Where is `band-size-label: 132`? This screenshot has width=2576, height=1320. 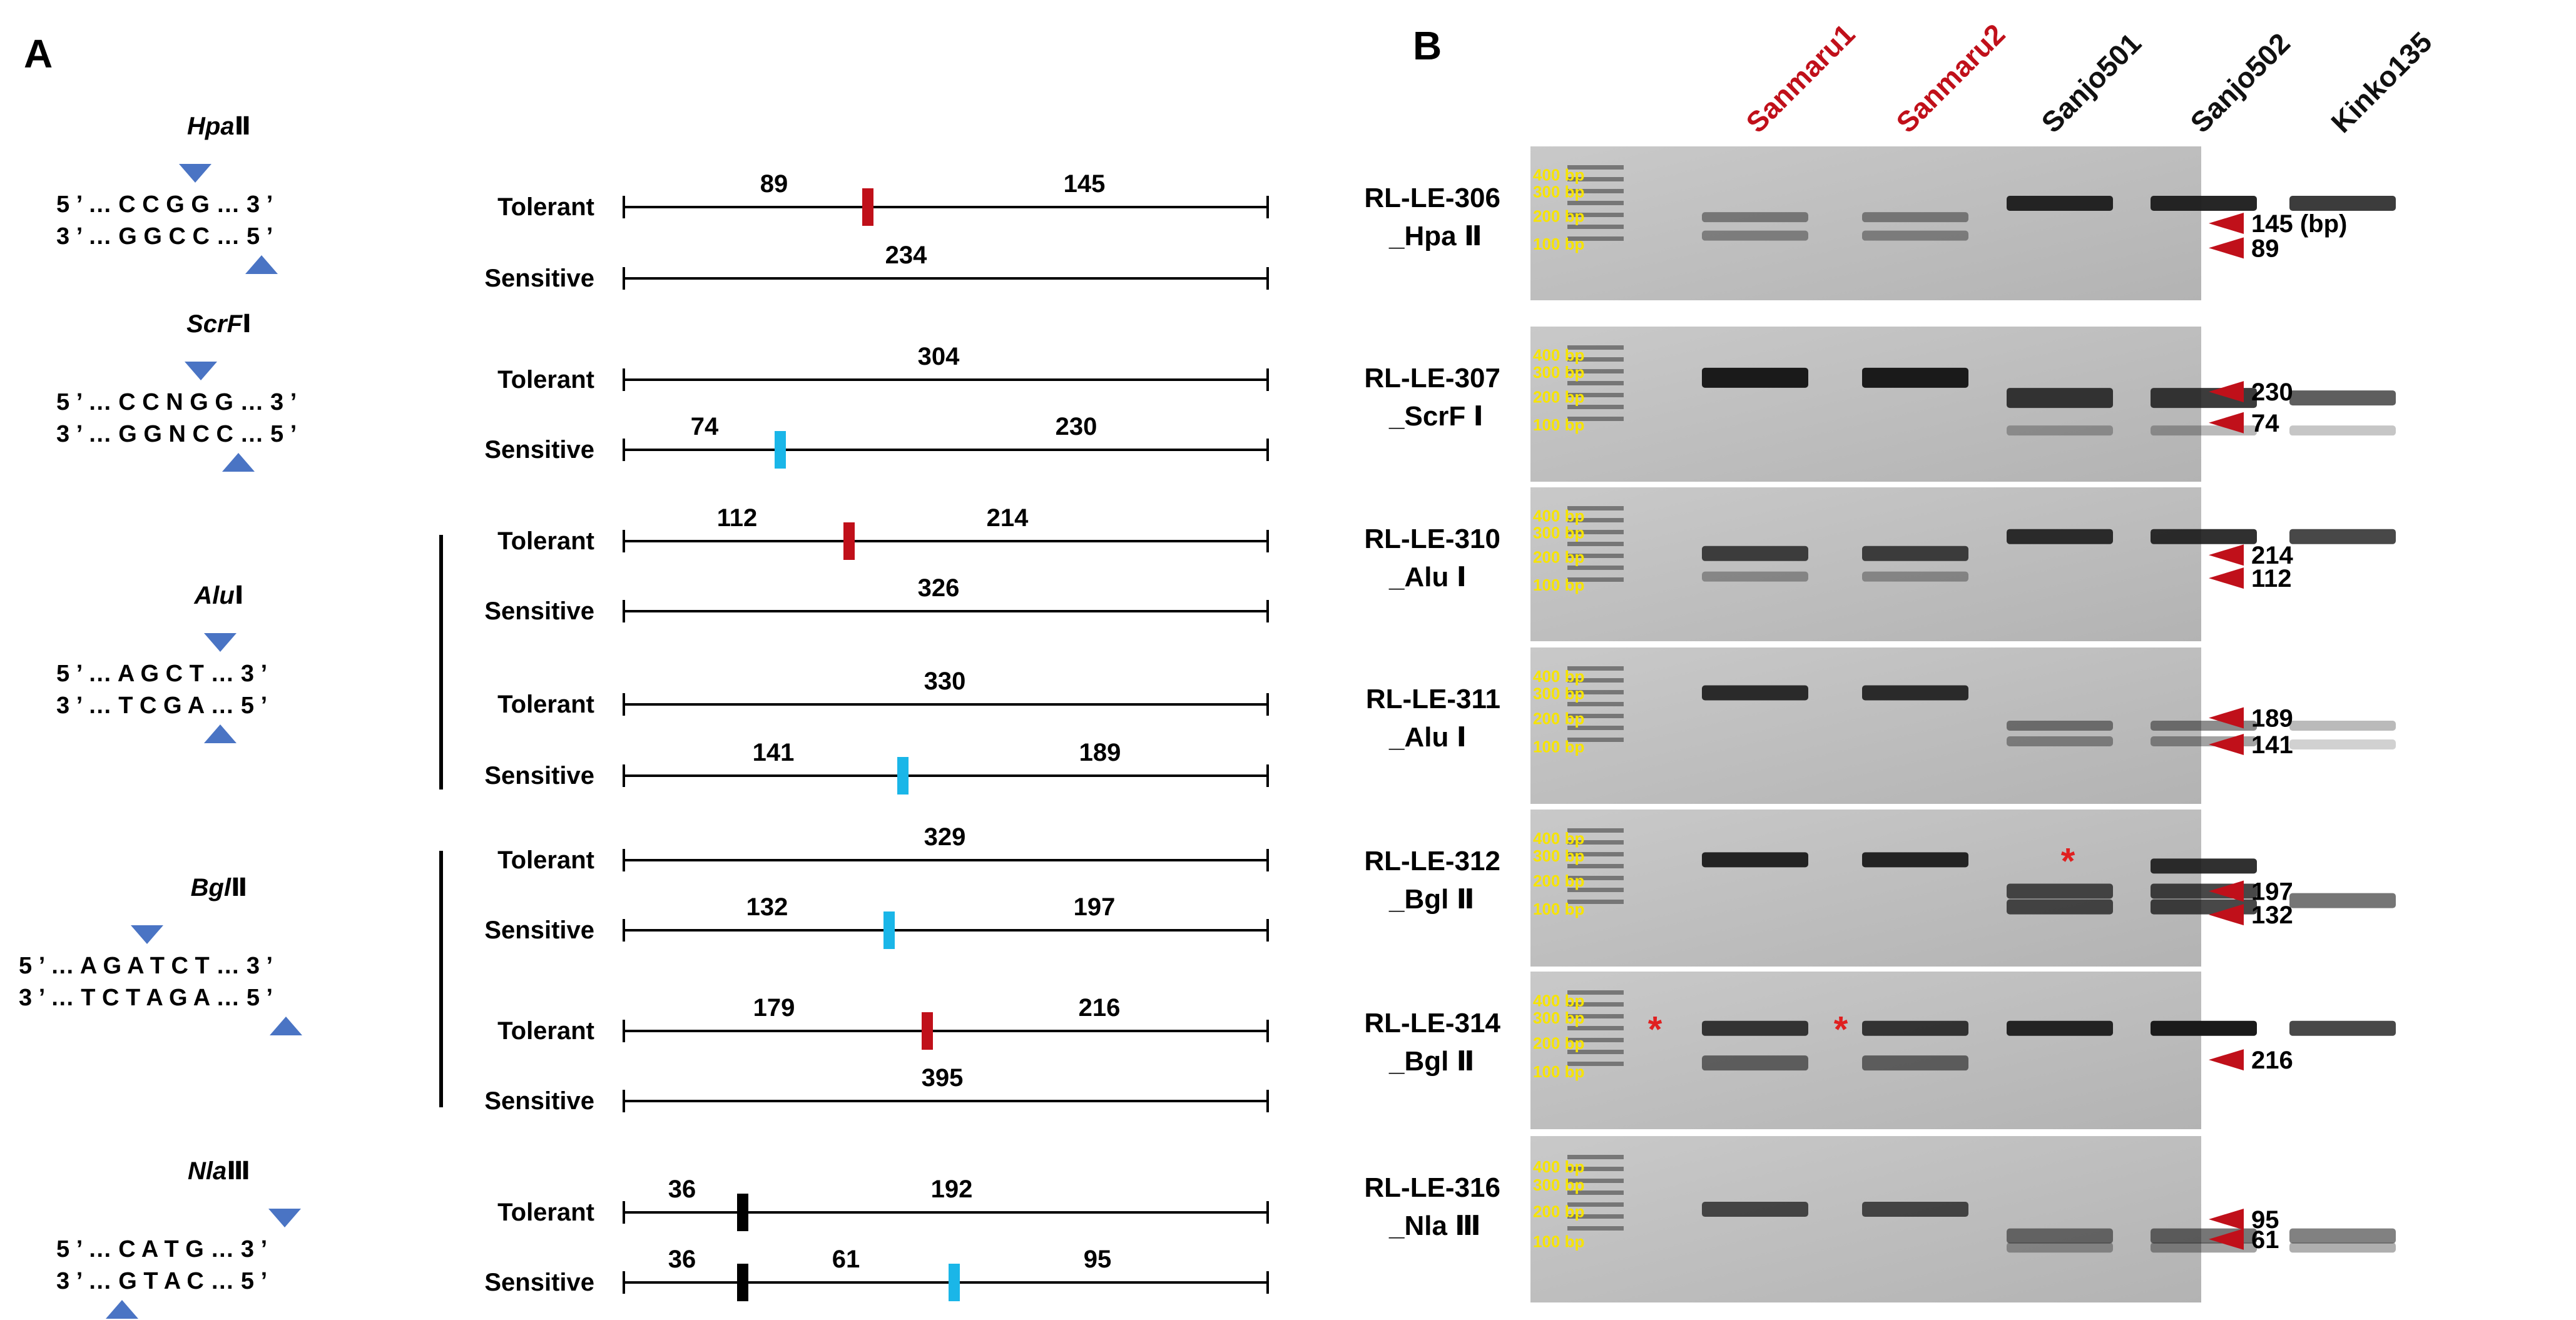
band-size-label: 132 is located at coordinates (2272, 915).